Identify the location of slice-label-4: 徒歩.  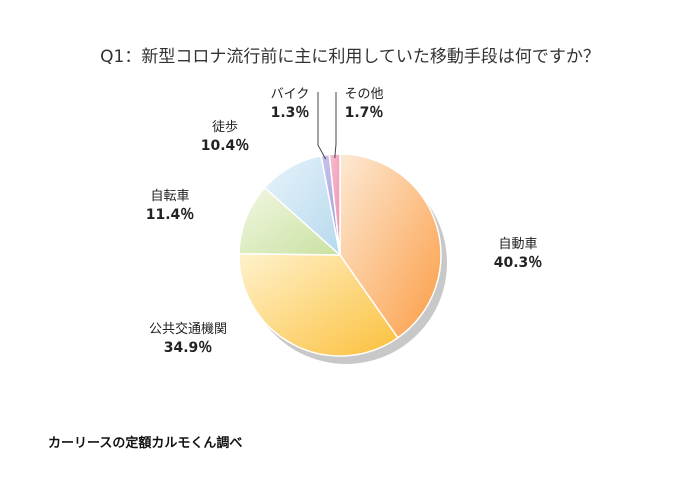
(225, 127).